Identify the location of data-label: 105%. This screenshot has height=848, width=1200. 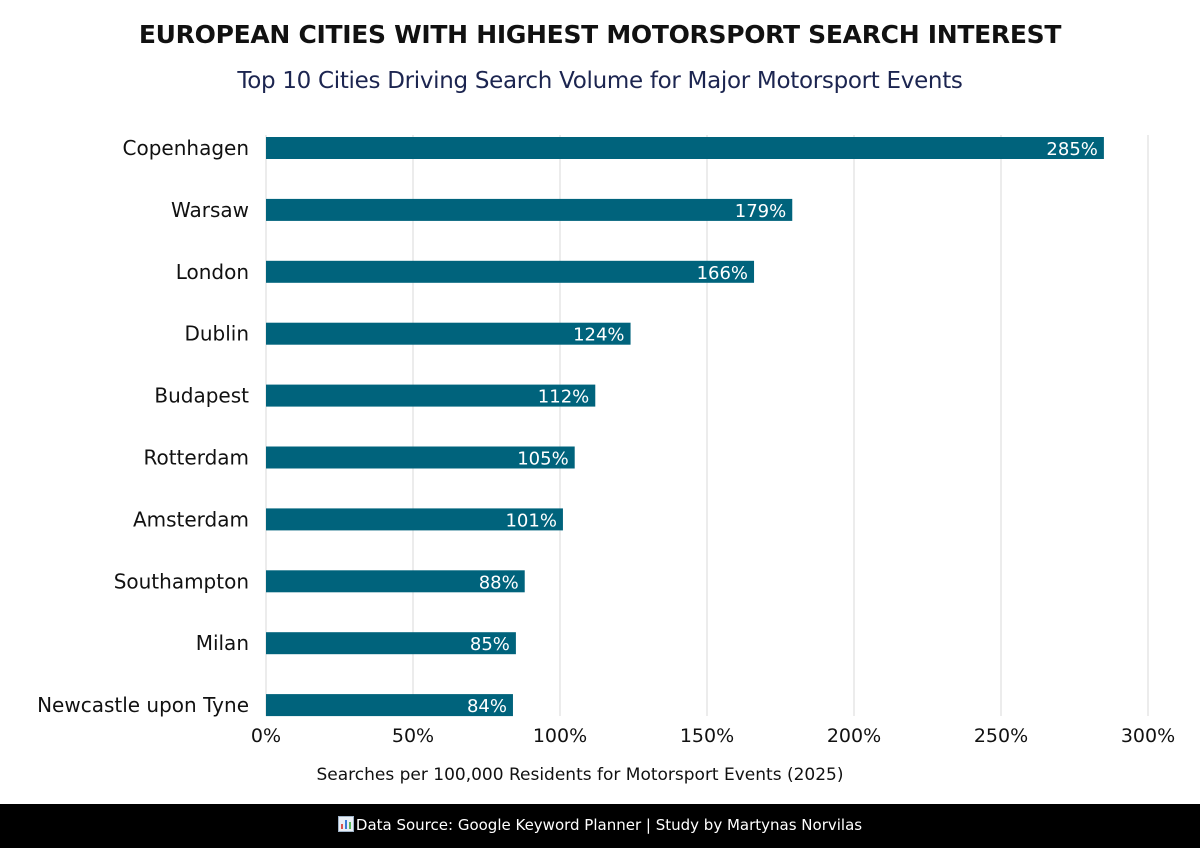
(542, 459).